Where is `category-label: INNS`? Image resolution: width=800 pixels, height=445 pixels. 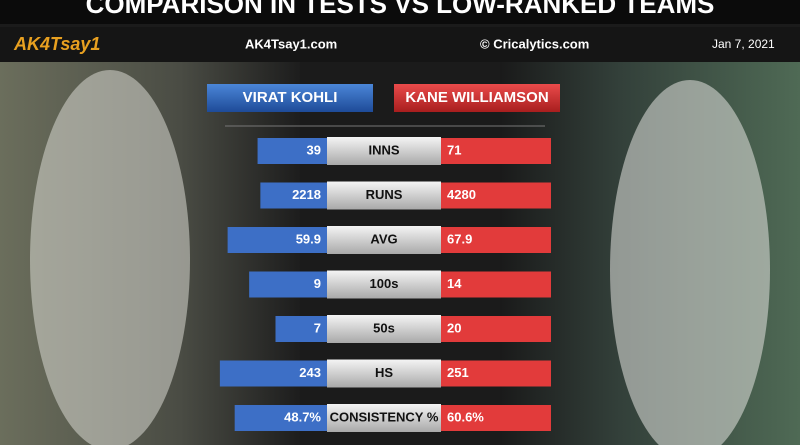
category-label: INNS is located at coordinates (383, 149).